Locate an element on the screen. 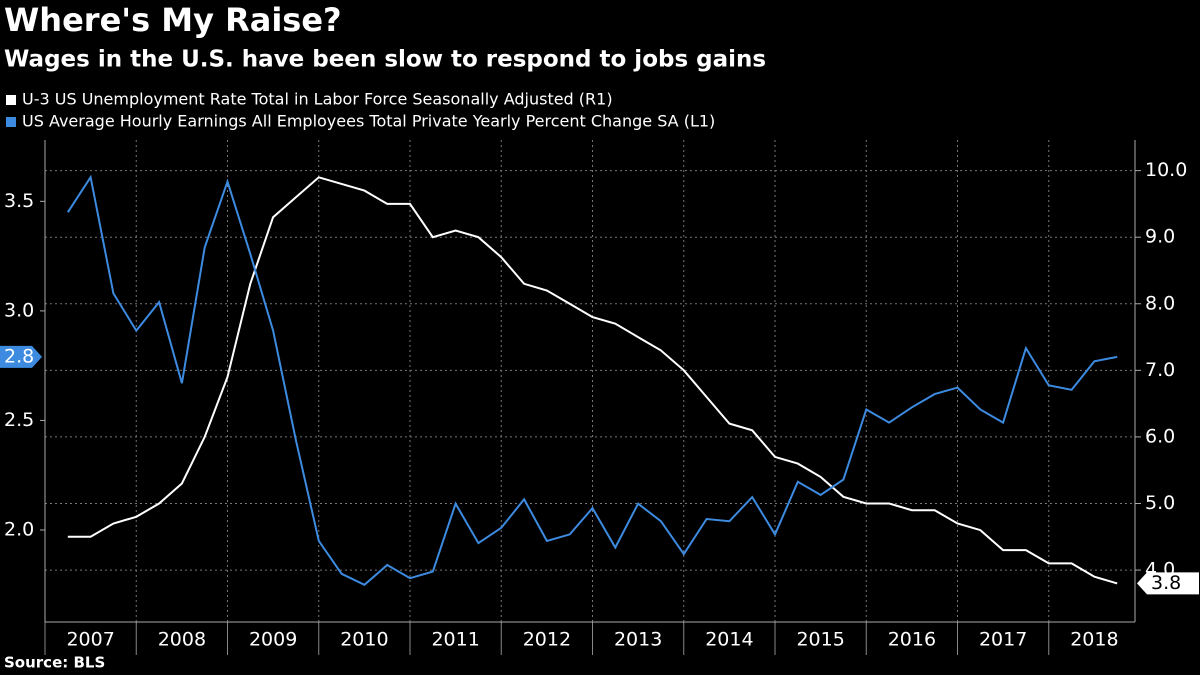  x-tick-label: 2010 is located at coordinates (364, 640).